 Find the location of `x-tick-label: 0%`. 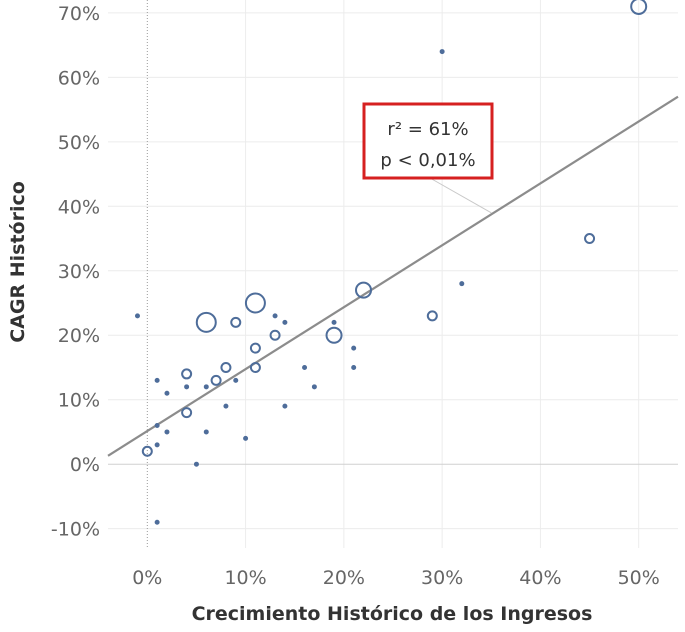

x-tick-label: 0% is located at coordinates (147, 578).